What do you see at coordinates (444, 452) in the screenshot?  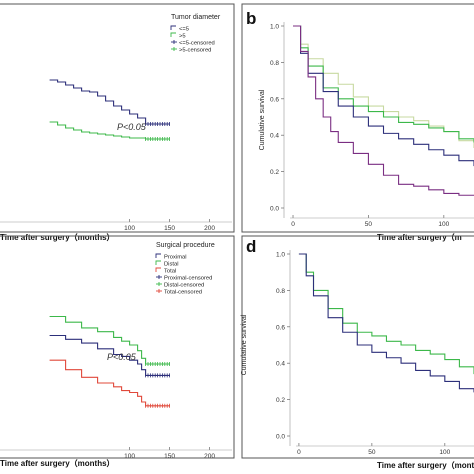 I see `x-tick-label-d-2: 100` at bounding box center [444, 452].